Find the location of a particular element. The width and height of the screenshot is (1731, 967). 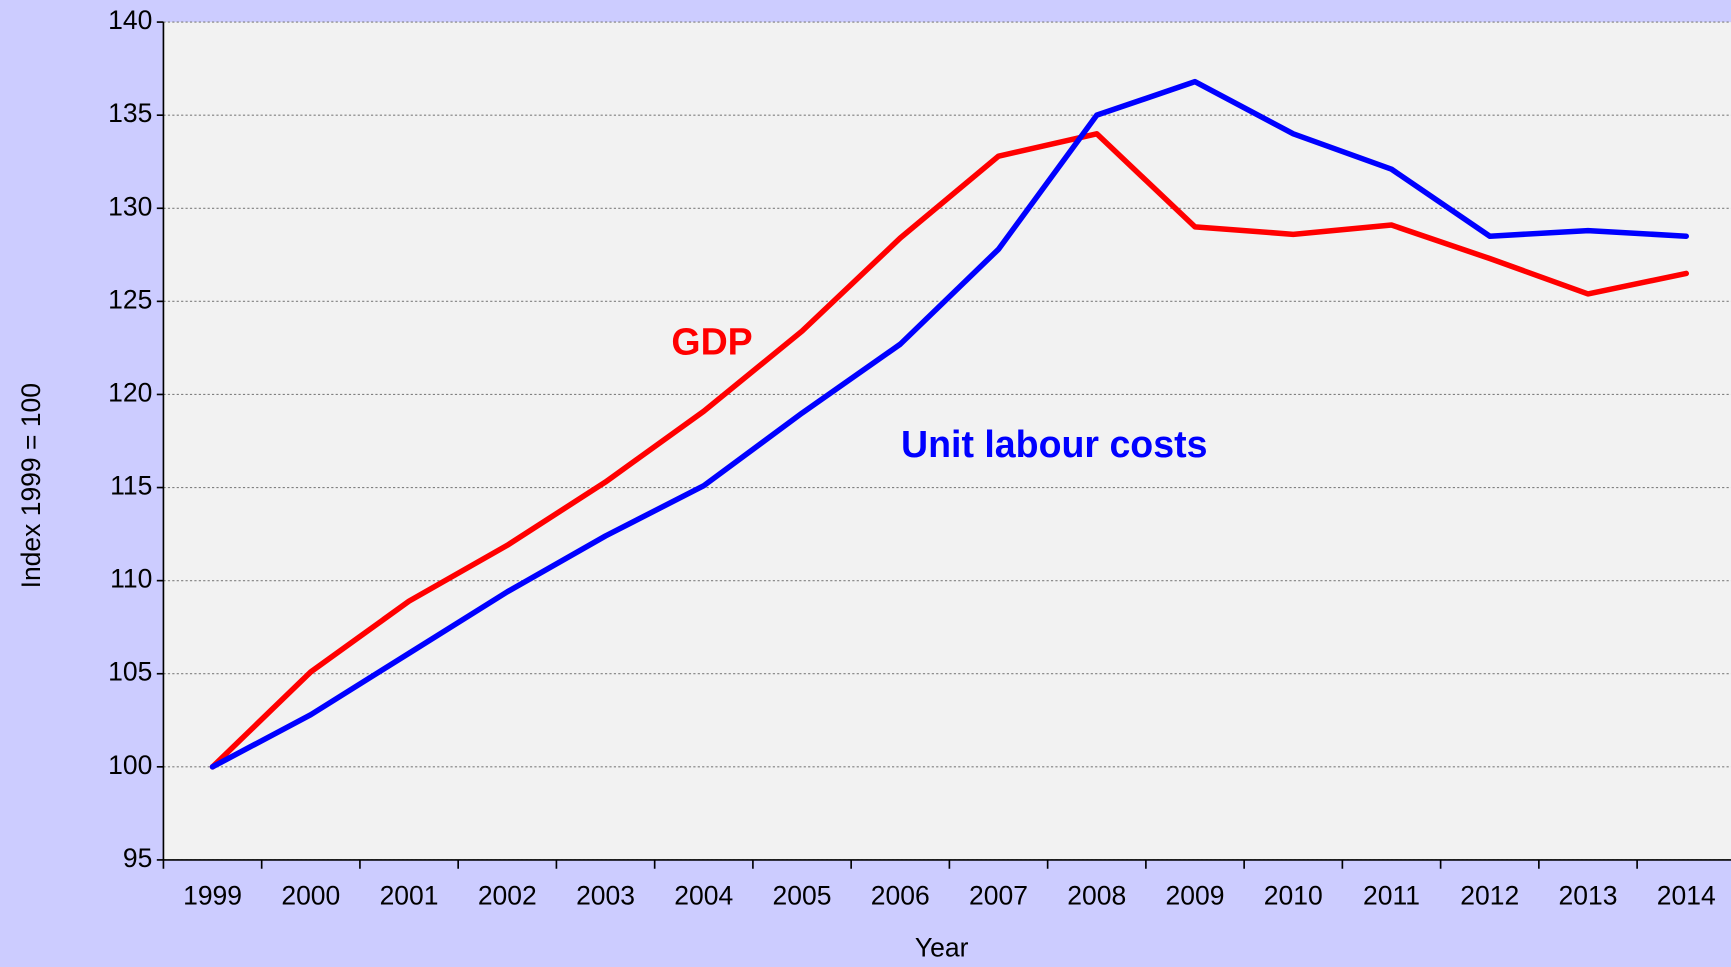

y-tick-label: 120 is located at coordinates (130, 392).